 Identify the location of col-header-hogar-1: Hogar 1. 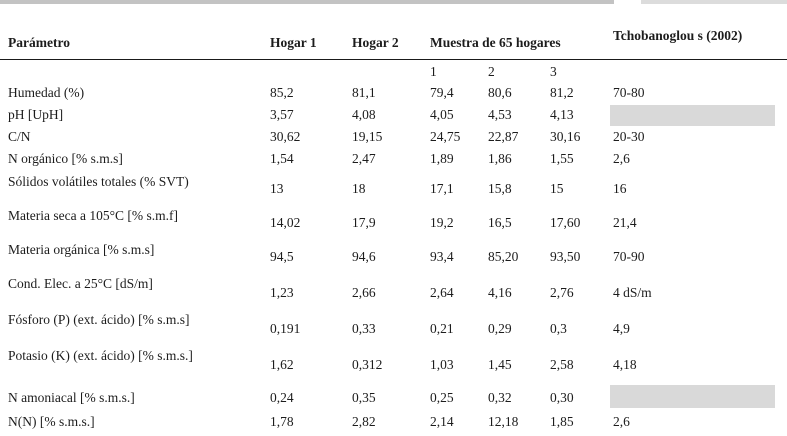
(303, 30).